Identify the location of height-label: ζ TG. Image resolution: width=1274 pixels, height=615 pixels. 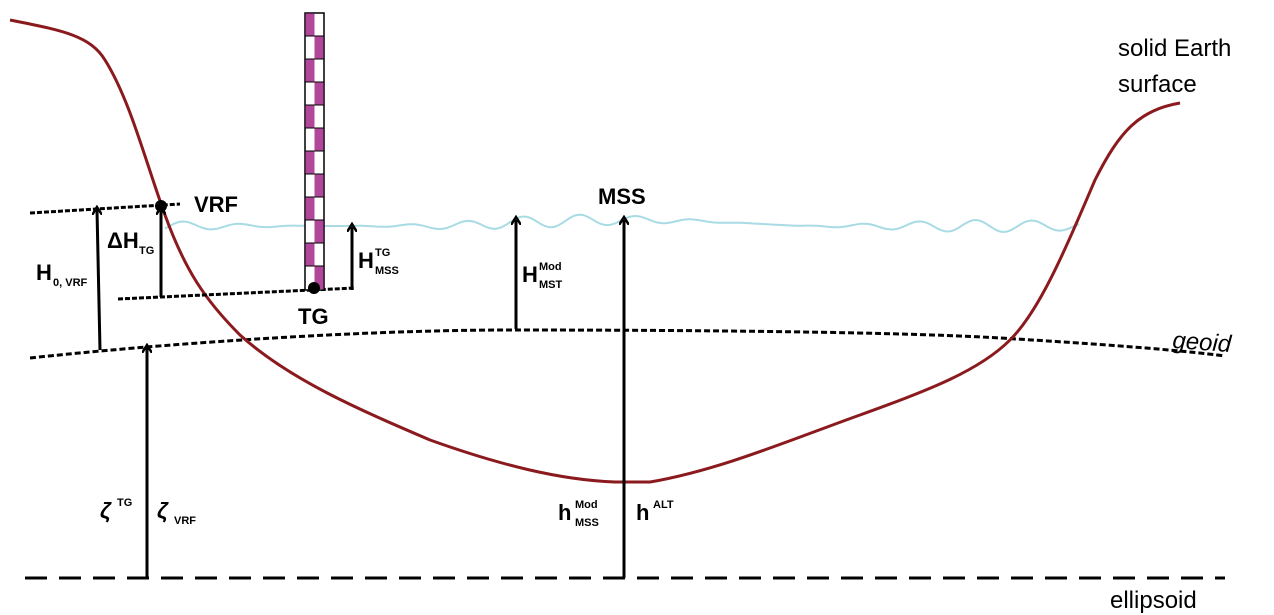
(116, 510).